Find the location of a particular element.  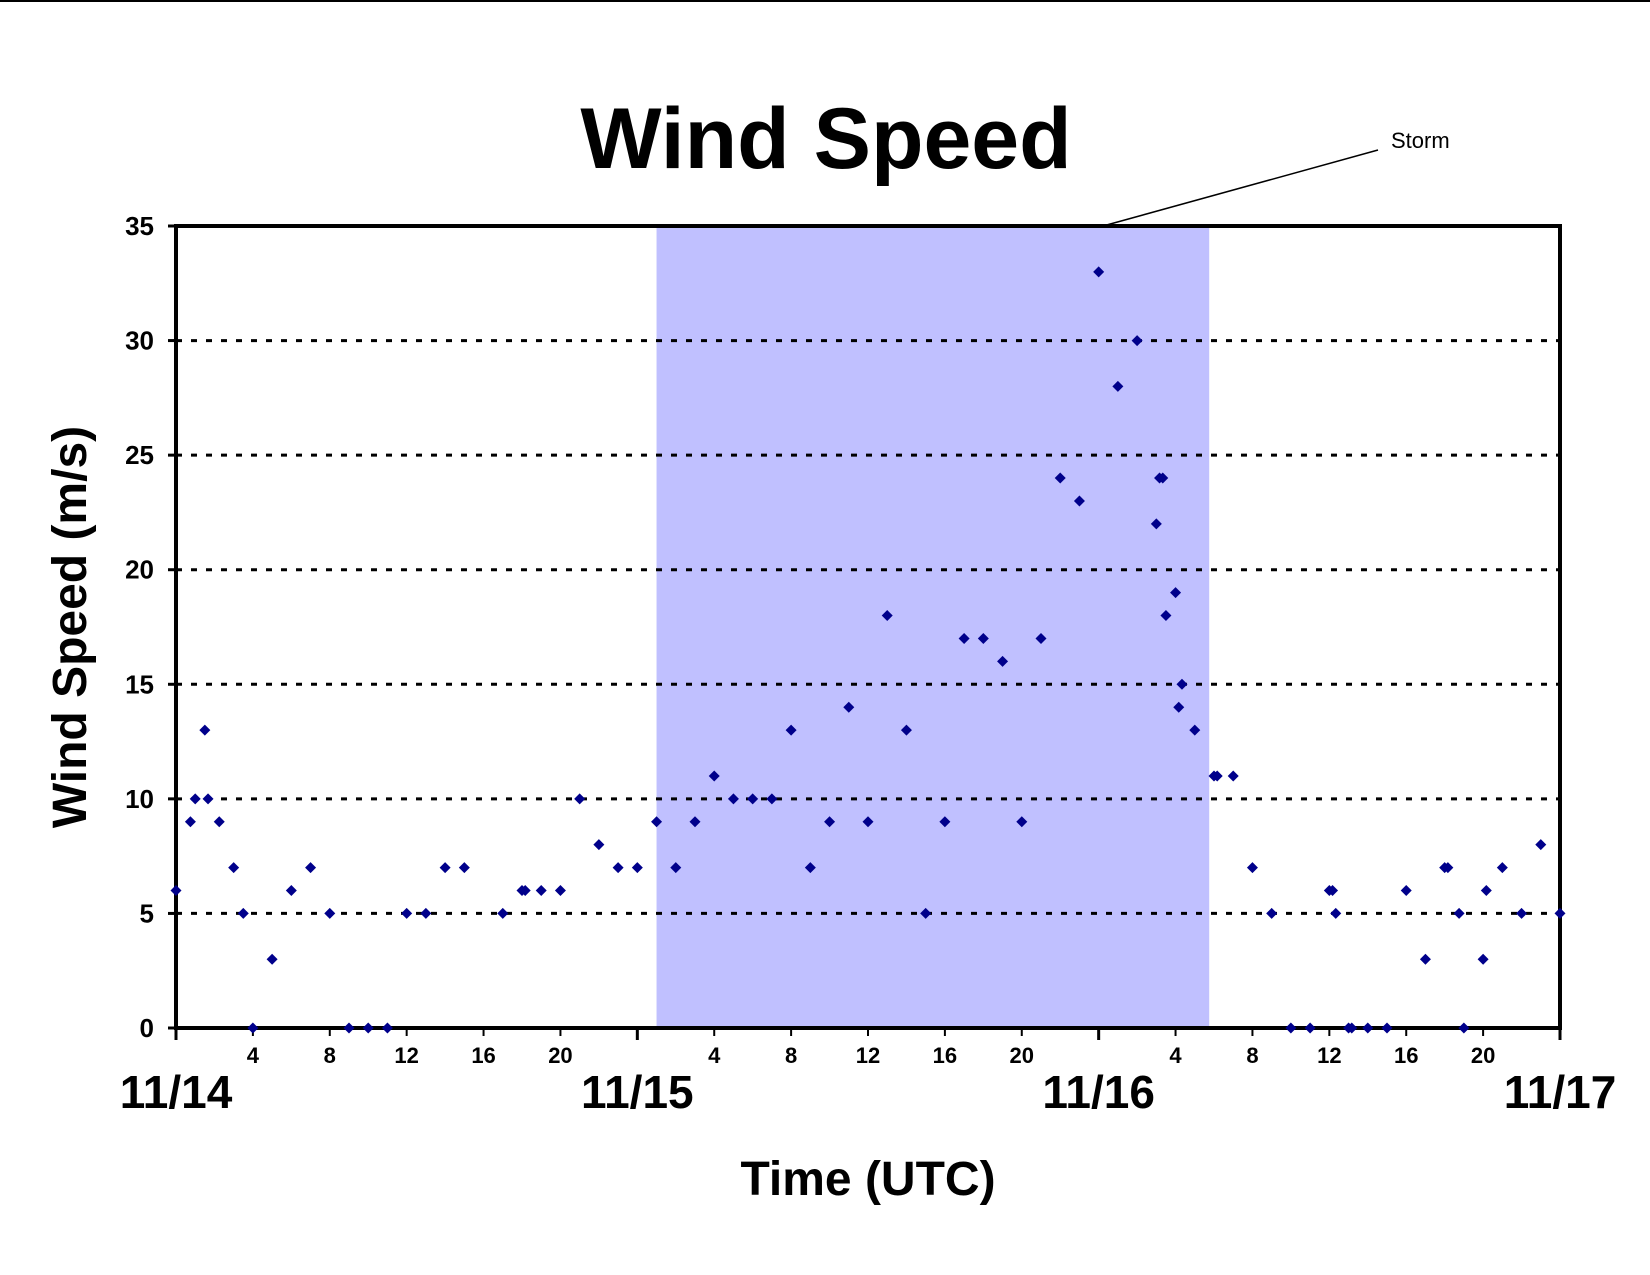

y-tick-label: 0 is located at coordinates (147, 1028).